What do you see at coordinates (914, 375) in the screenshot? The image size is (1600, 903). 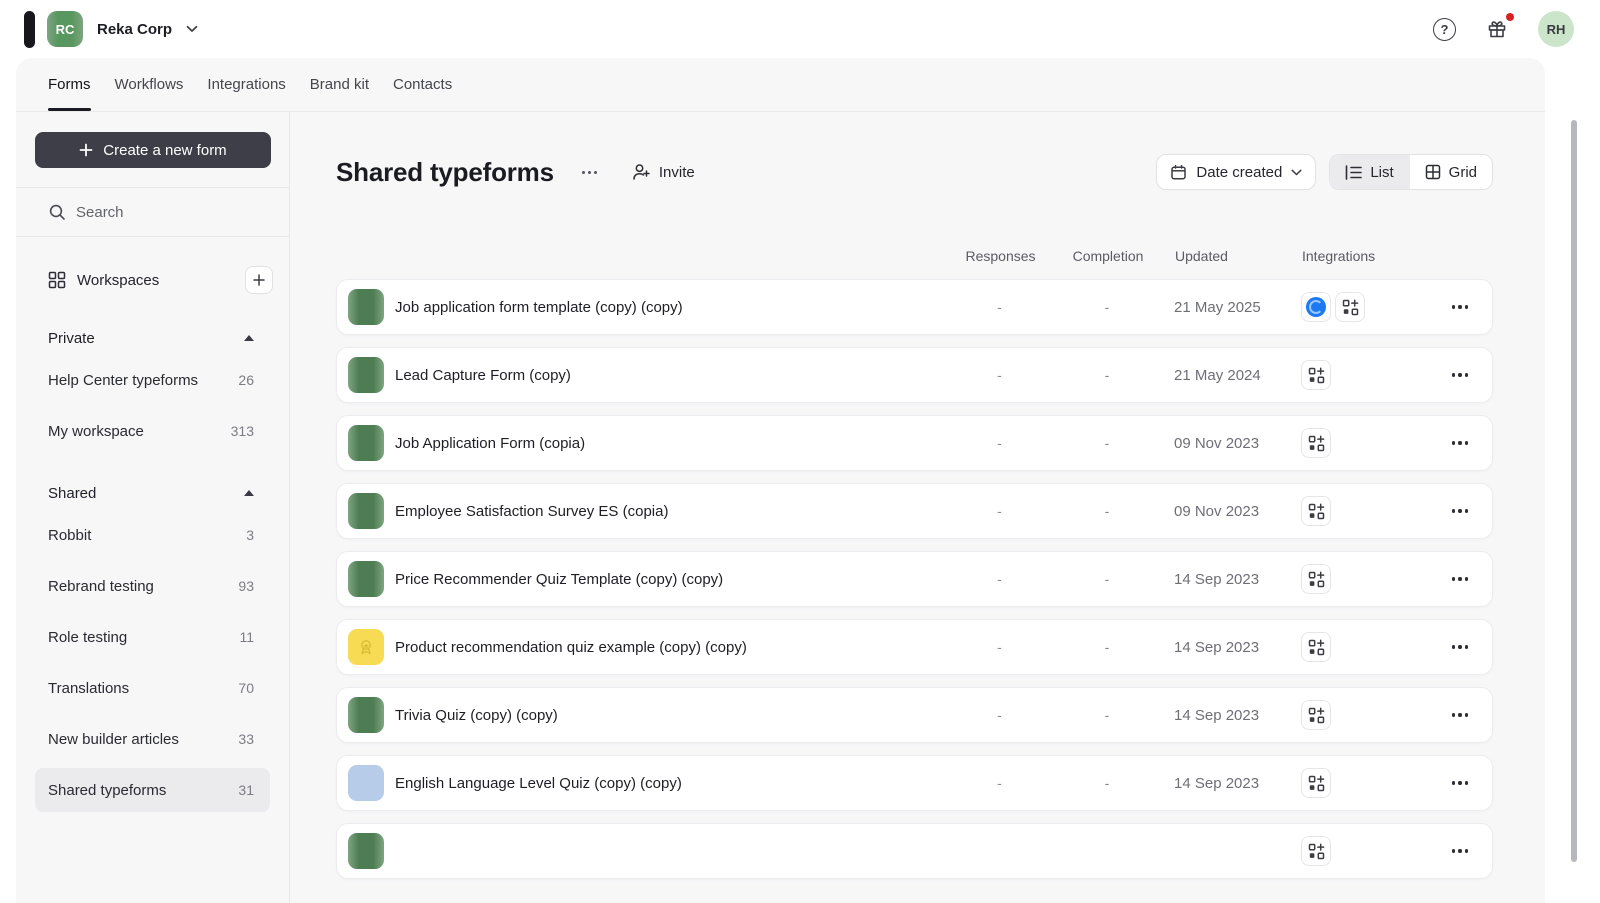 I see `form-row: Lead Capture Form (copy) - - 21 May 2024` at bounding box center [914, 375].